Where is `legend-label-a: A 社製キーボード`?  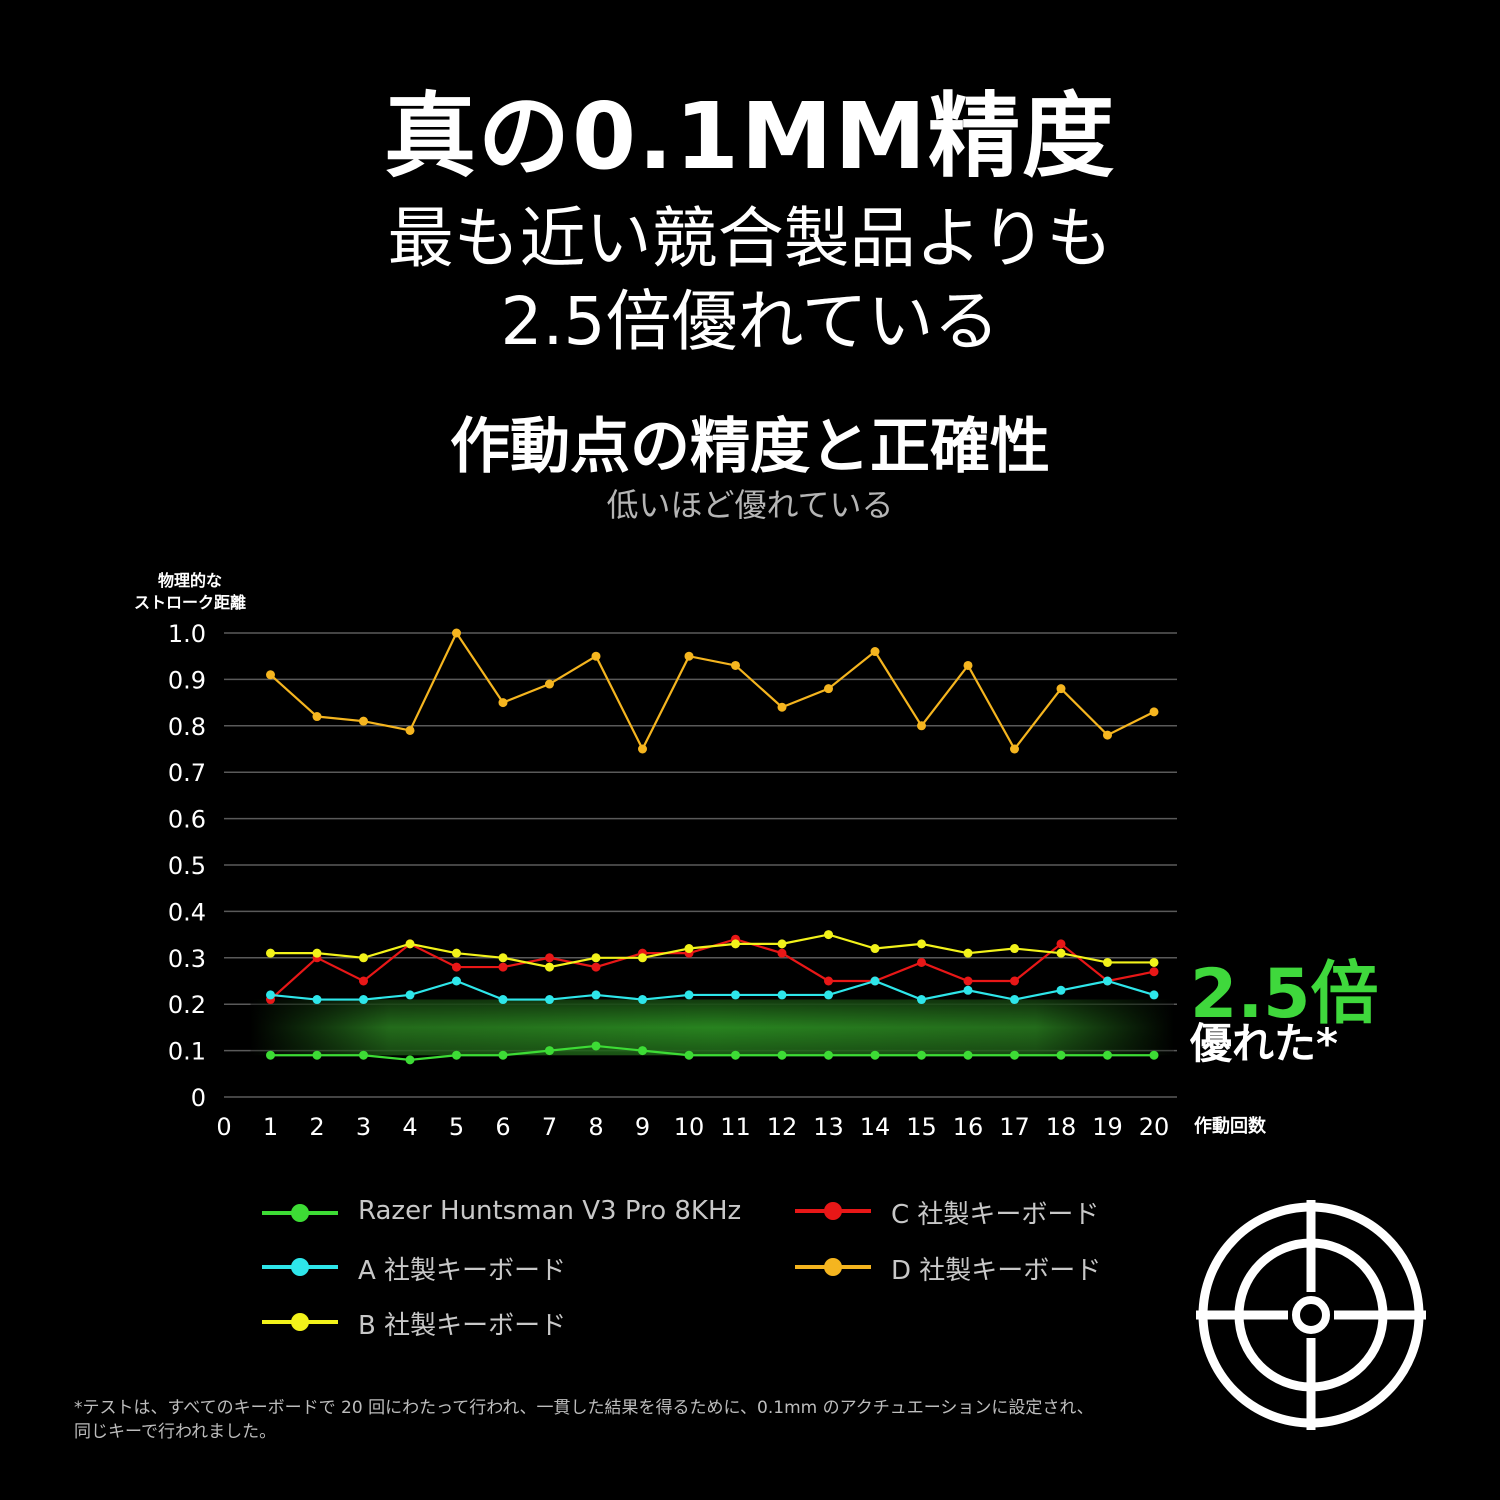
legend-label-a: A 社製キーボード is located at coordinates (462, 1271).